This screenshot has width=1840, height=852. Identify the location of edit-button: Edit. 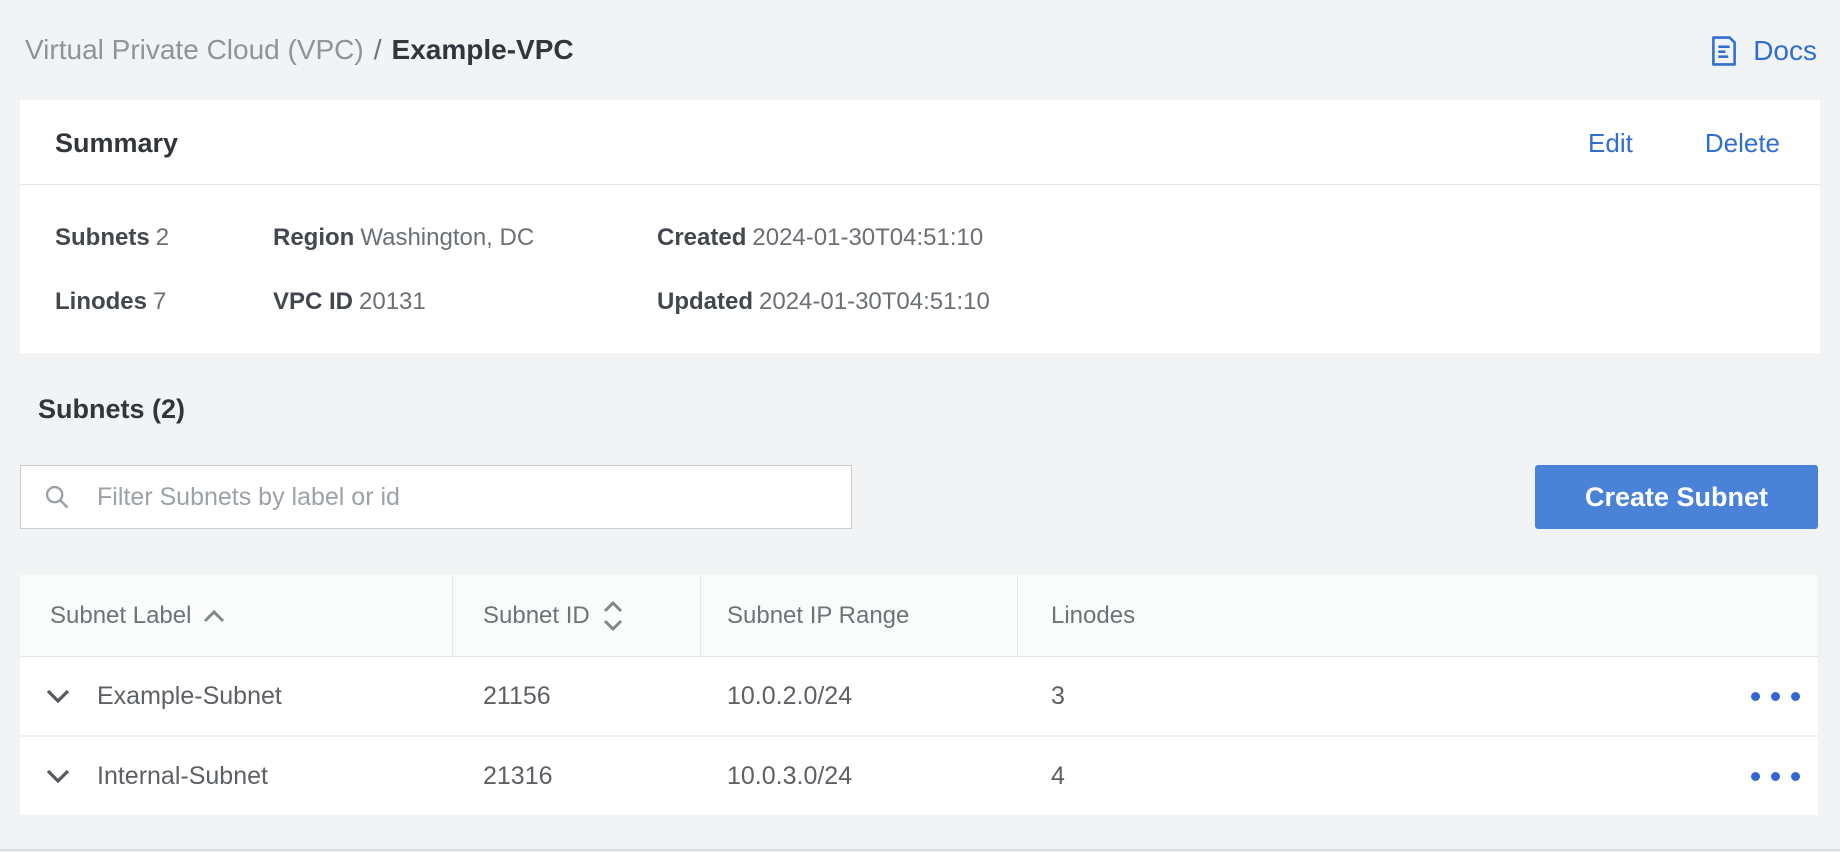
(1610, 143).